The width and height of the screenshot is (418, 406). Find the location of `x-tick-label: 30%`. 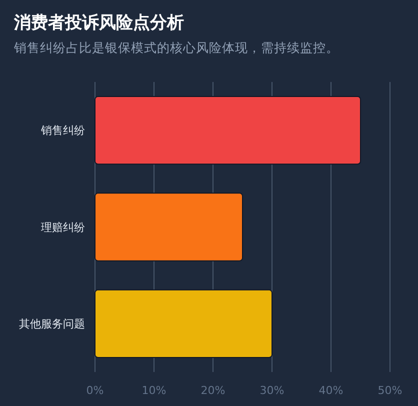

x-tick-label: 30% is located at coordinates (272, 390).